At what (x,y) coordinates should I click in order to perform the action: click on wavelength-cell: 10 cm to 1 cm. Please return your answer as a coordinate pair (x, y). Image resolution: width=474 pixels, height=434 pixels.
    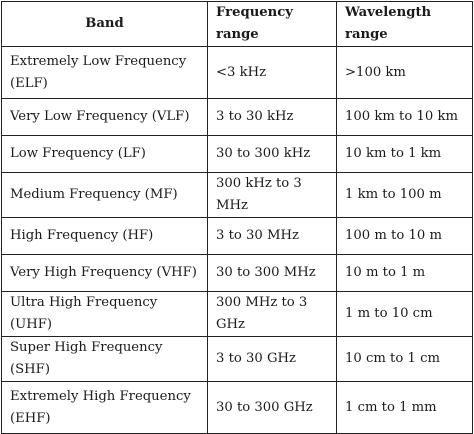
    Looking at the image, I should click on (404, 359).